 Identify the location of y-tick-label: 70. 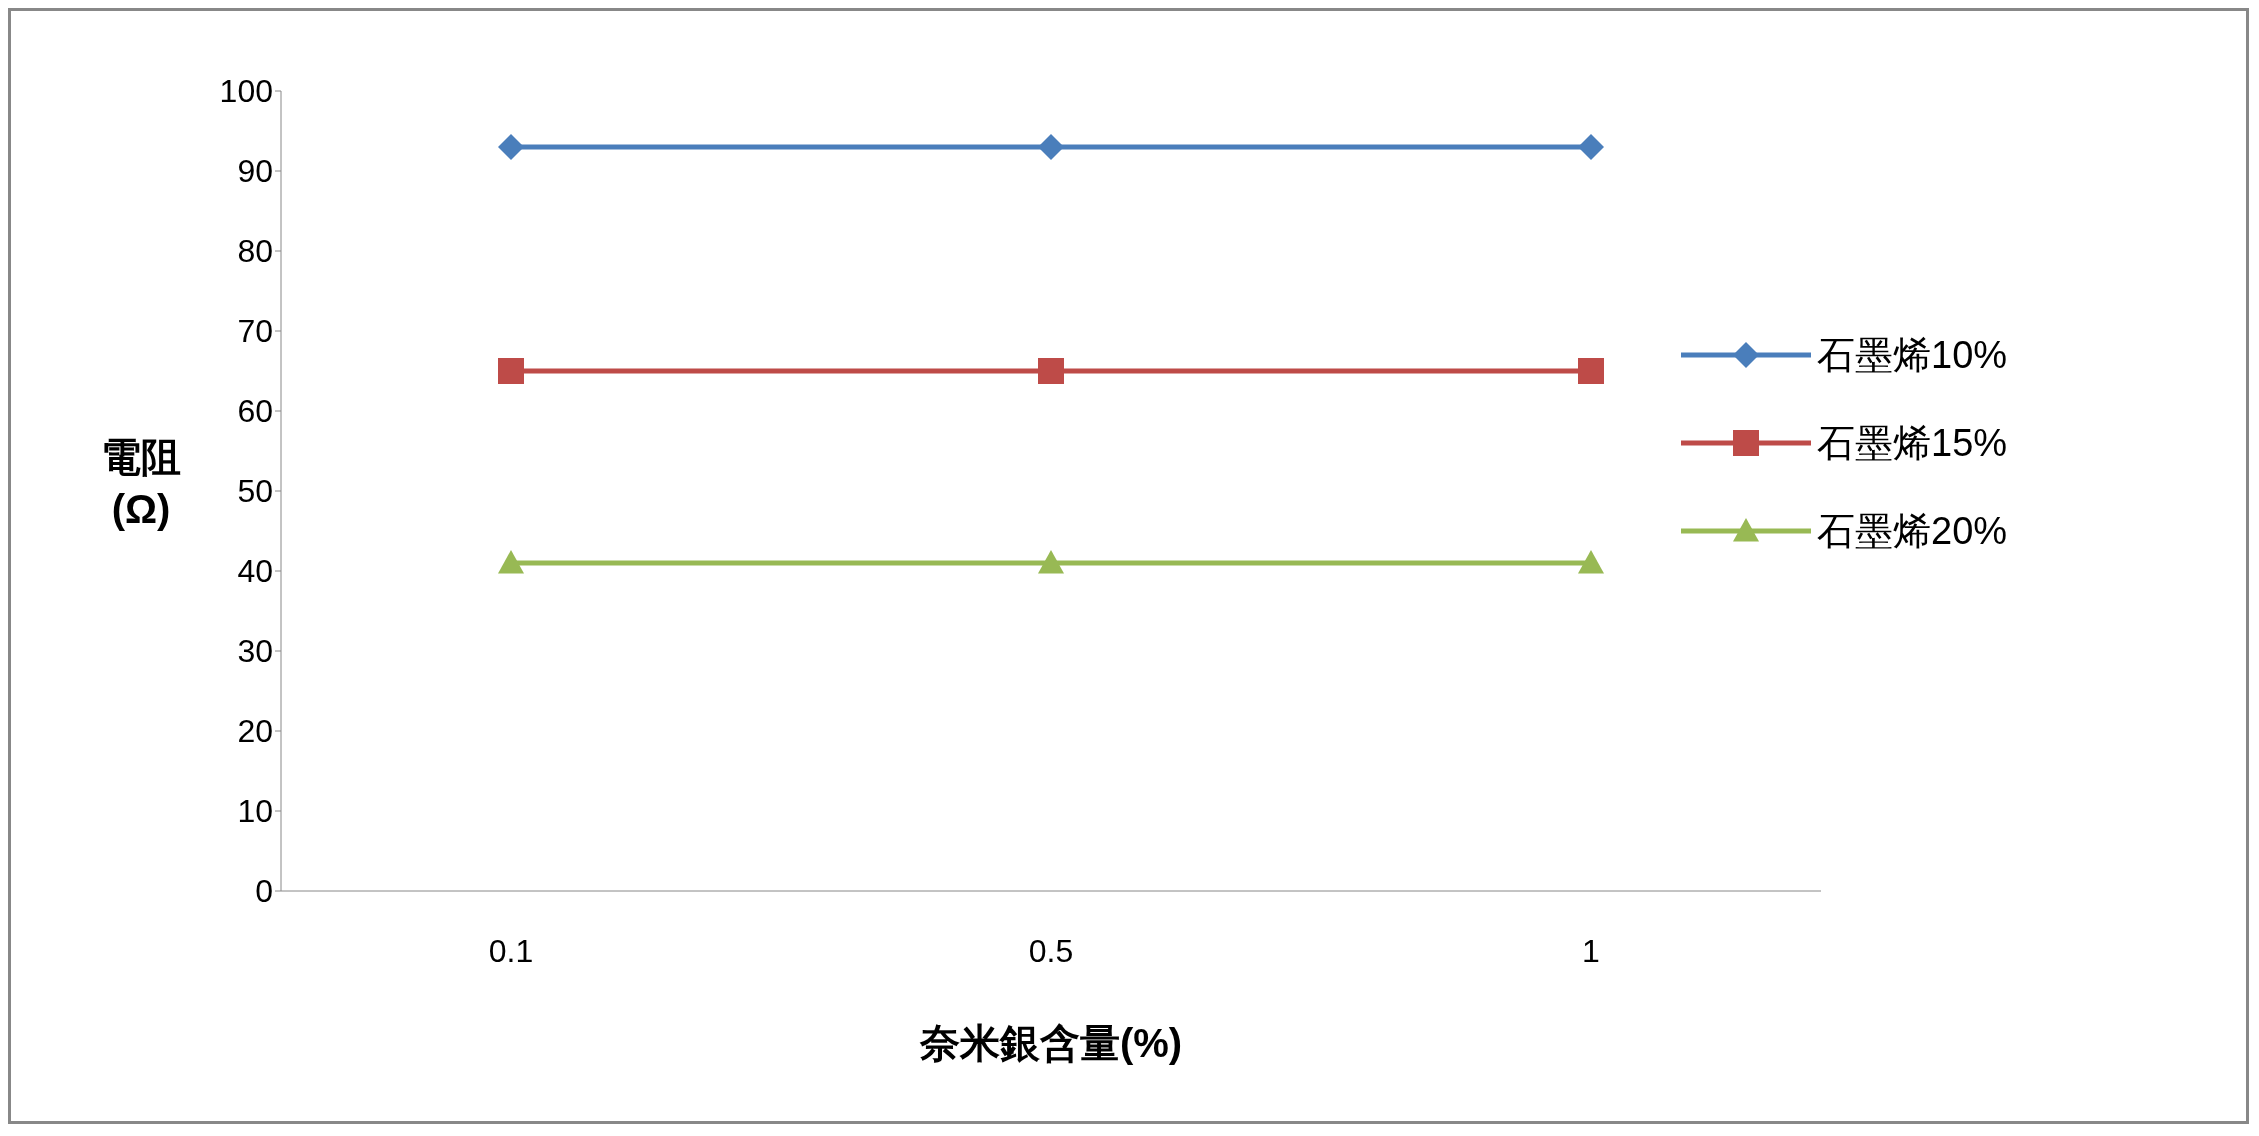
(255, 331).